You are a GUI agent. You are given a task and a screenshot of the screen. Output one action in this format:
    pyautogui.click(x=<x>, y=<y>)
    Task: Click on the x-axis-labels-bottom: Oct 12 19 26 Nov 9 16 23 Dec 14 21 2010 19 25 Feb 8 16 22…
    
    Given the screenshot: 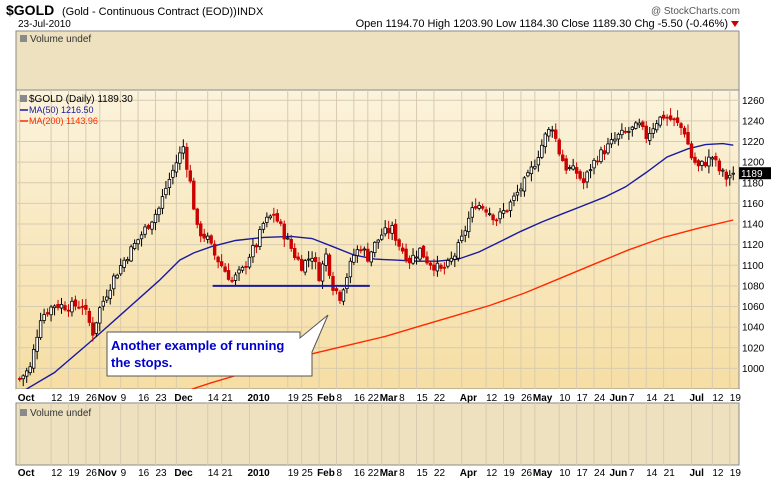 What is the action you would take?
    pyautogui.click(x=380, y=473)
    